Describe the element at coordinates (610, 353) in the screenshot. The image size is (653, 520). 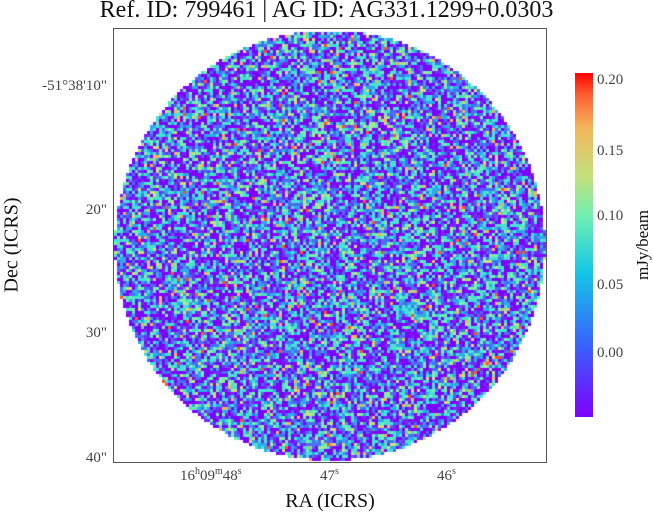
I see `colorbar-tick-label: 0.00` at that location.